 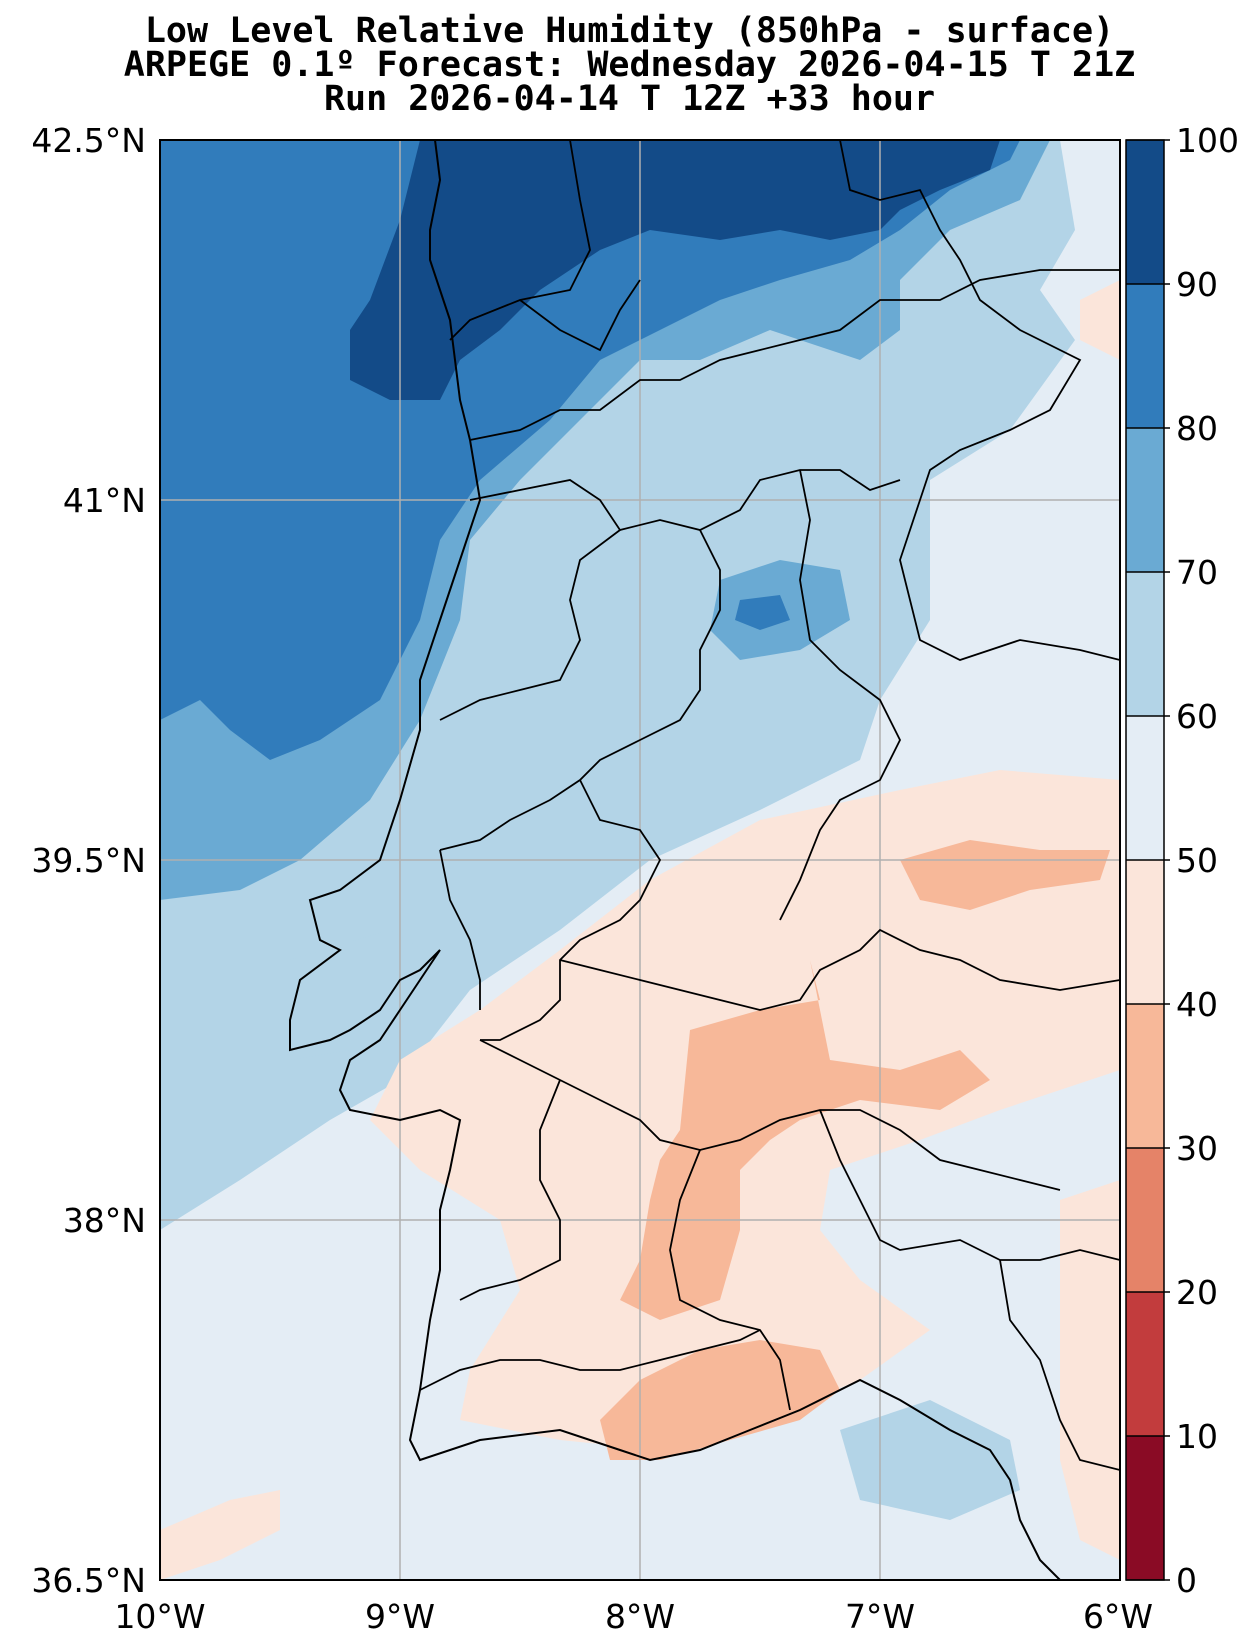 I want to click on rh-band-30-40-east, so click(x=1005, y=875).